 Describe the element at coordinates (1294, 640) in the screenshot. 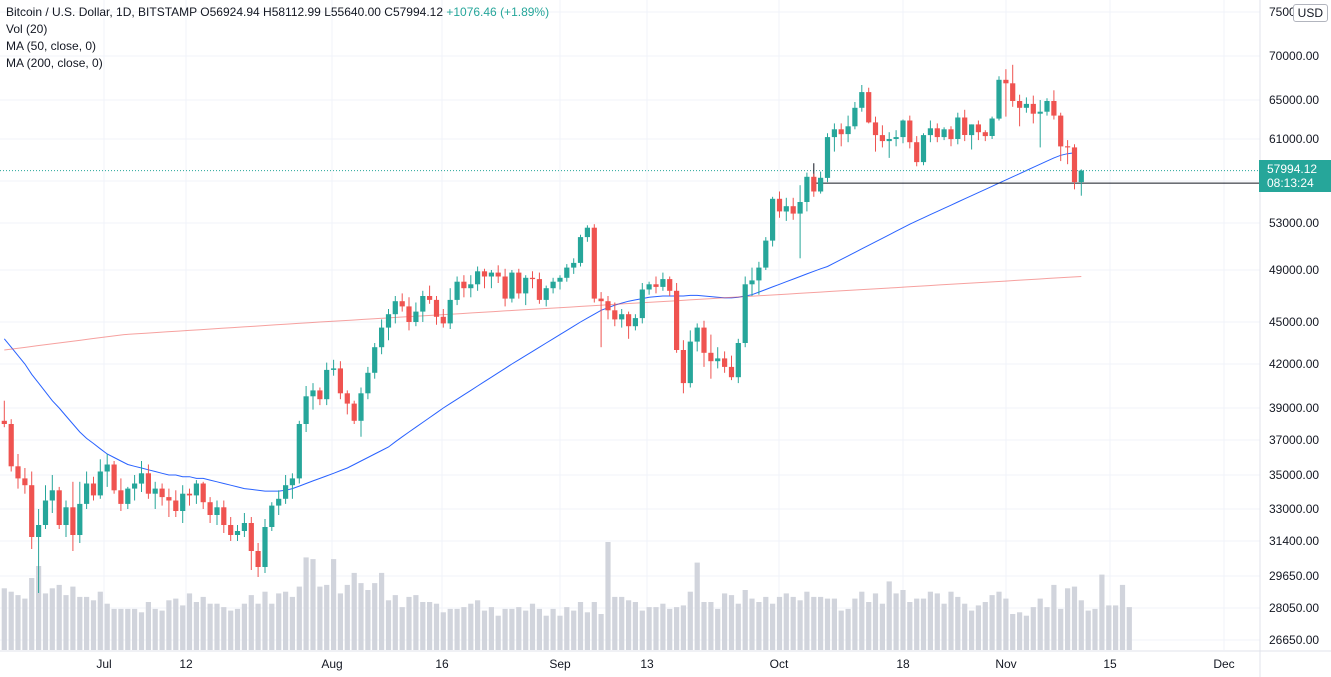

I see `y-tick-label: 26650.00` at that location.